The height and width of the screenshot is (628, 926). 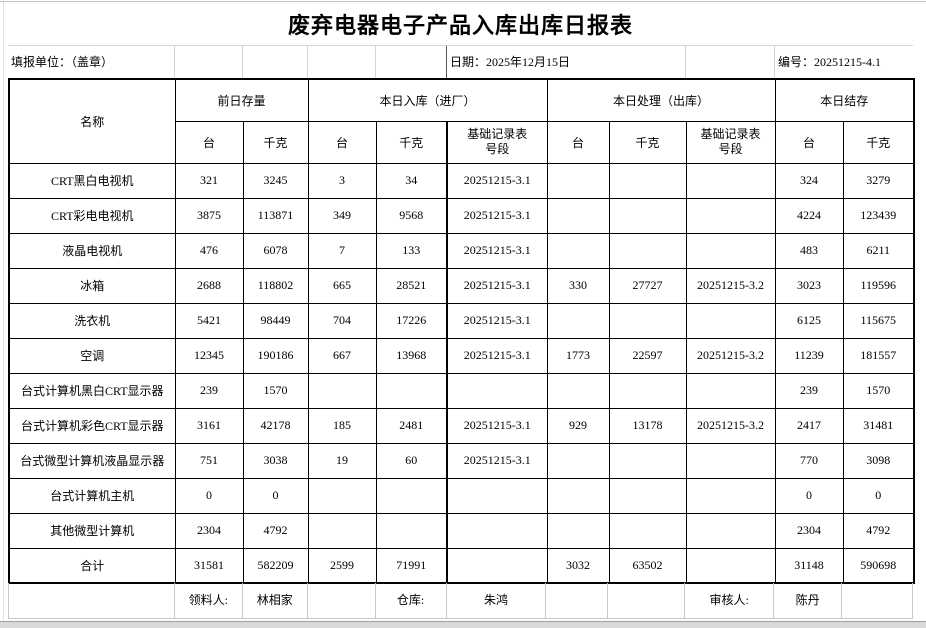 What do you see at coordinates (809, 180) in the screenshot?
I see `value-cell: 324` at bounding box center [809, 180].